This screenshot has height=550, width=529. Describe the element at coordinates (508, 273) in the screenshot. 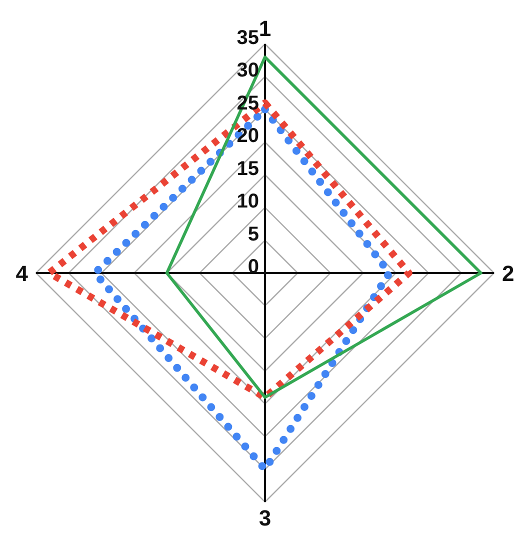

I see `spoke-label: 2` at that location.